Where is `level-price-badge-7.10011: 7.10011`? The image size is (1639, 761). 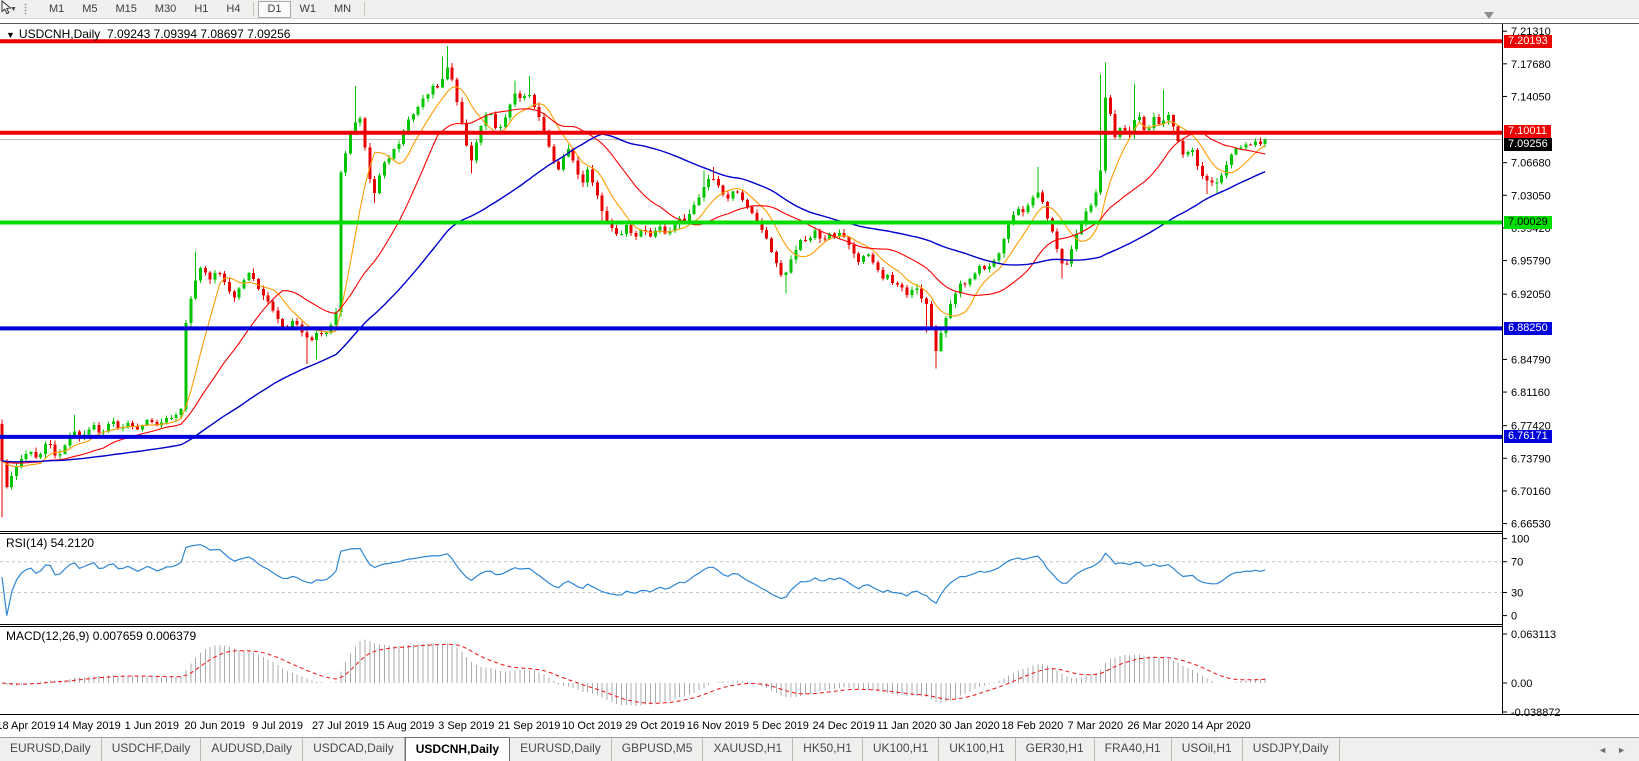
level-price-badge-7.10011: 7.10011 is located at coordinates (1527, 131).